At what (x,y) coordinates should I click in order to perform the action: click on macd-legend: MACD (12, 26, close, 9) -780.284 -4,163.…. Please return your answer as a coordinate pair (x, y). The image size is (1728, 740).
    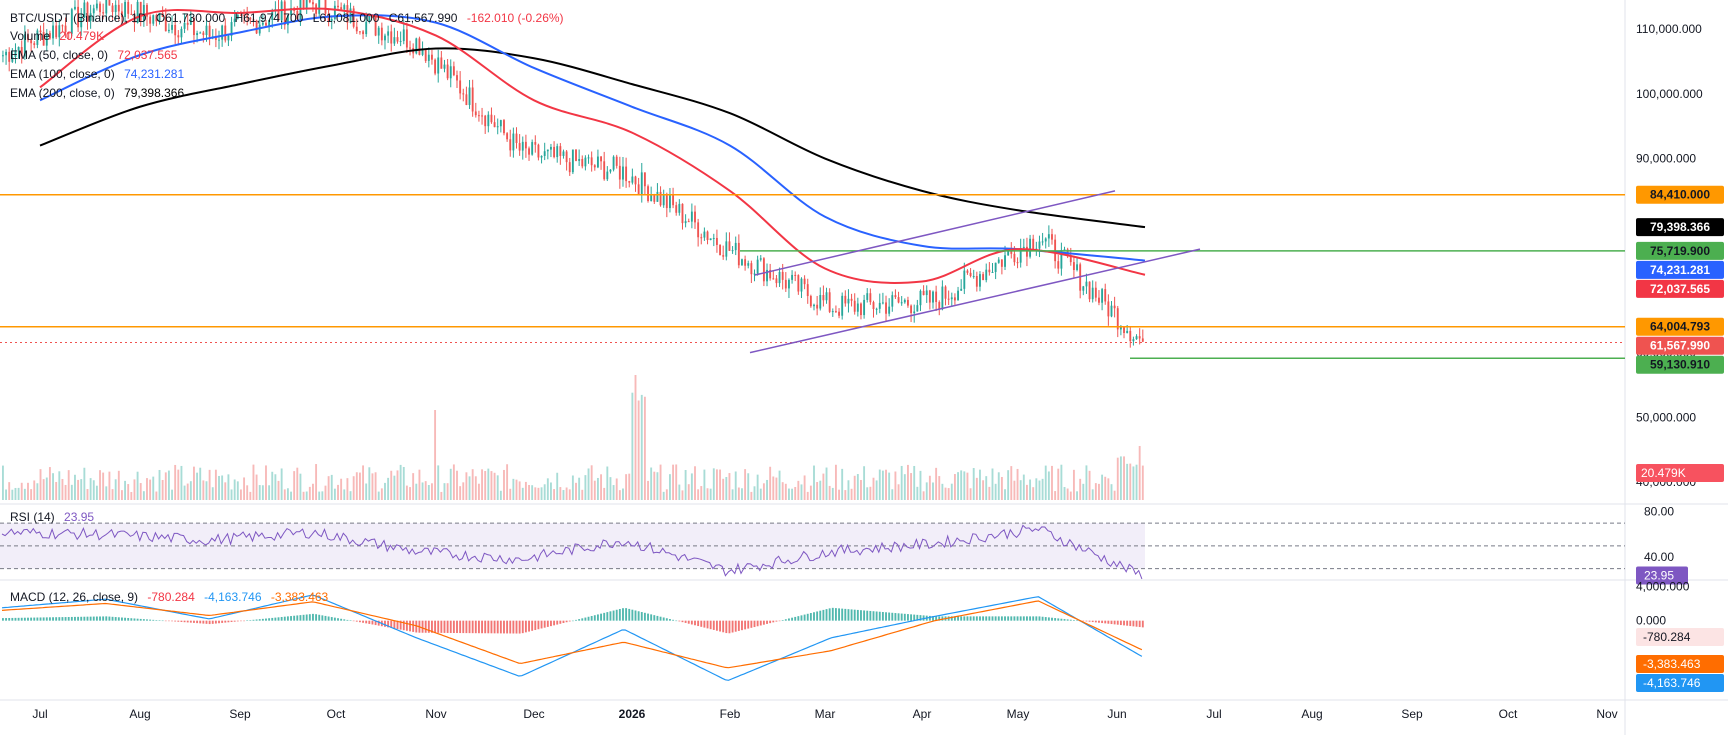
    Looking at the image, I should click on (172, 597).